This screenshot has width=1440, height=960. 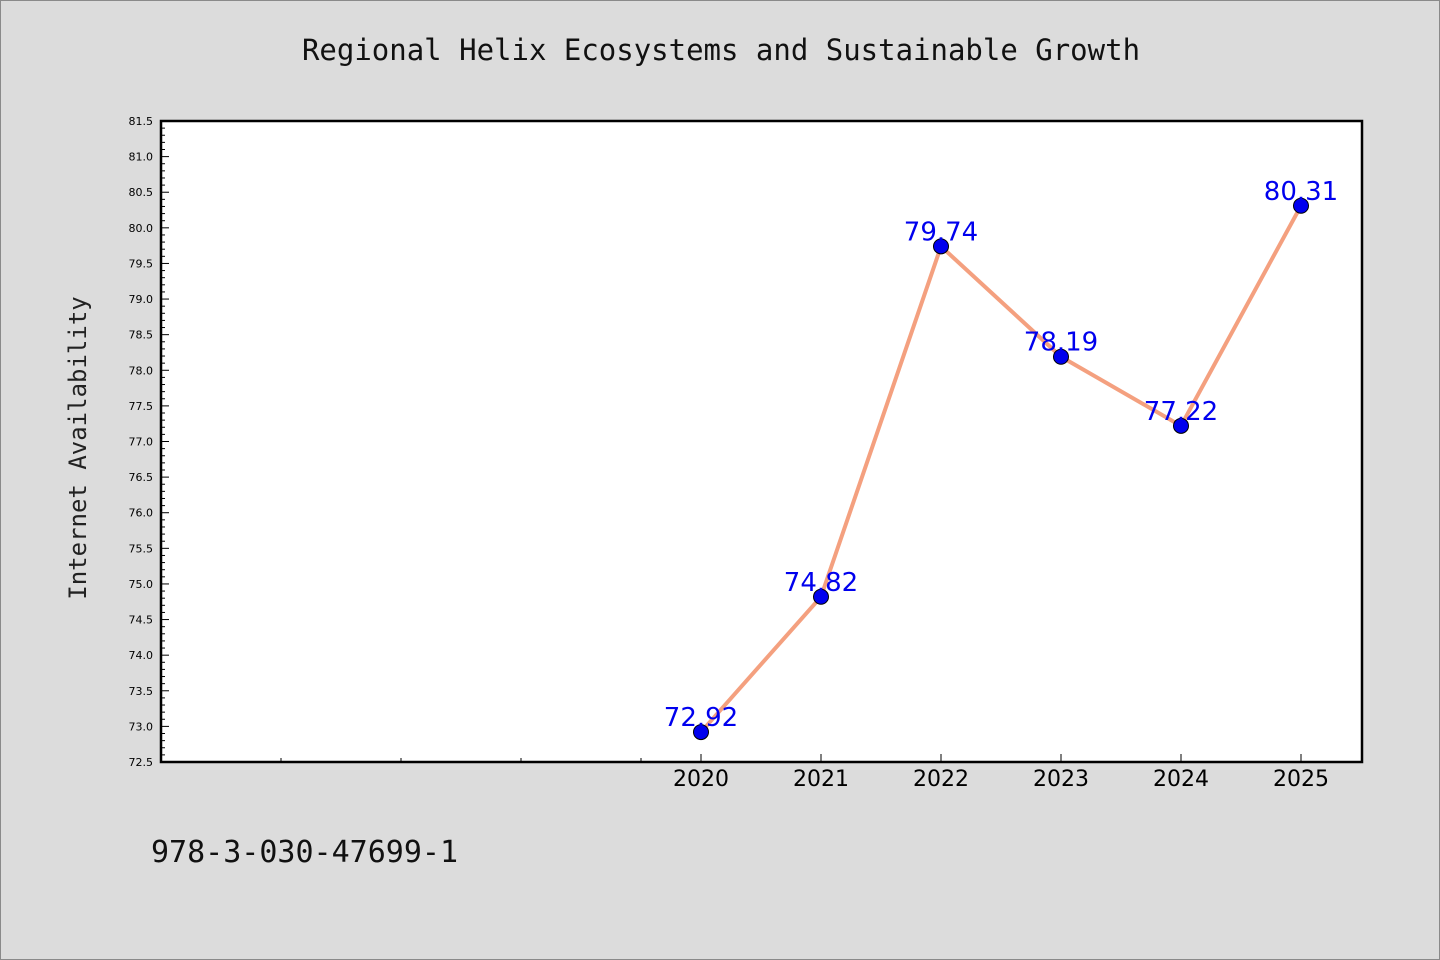 What do you see at coordinates (941, 232) in the screenshot?
I see `data-label: 79.74` at bounding box center [941, 232].